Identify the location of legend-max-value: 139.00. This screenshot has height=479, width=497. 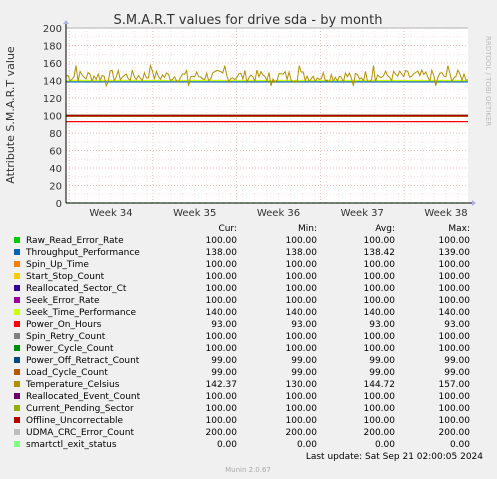
(455, 253).